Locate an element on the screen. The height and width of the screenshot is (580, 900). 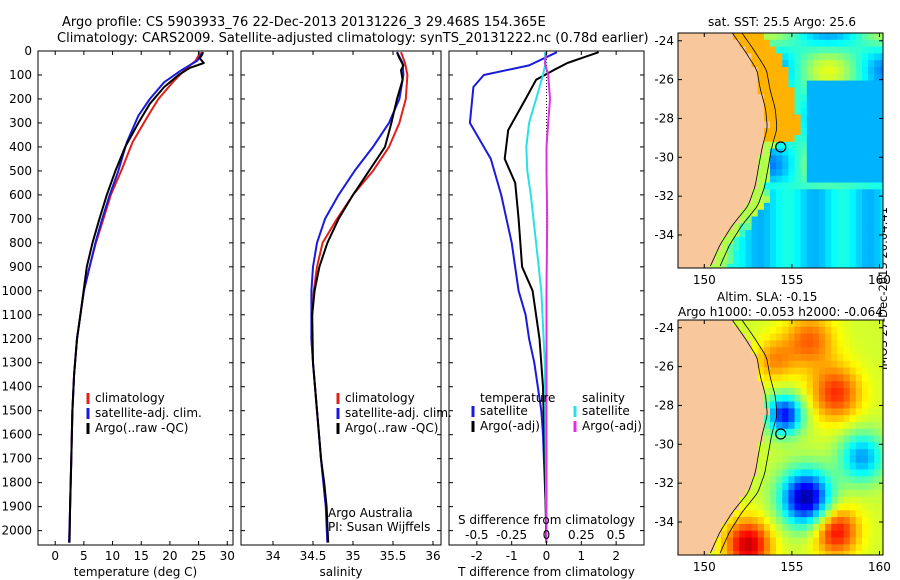
coastline is located at coordinates (739, 150).